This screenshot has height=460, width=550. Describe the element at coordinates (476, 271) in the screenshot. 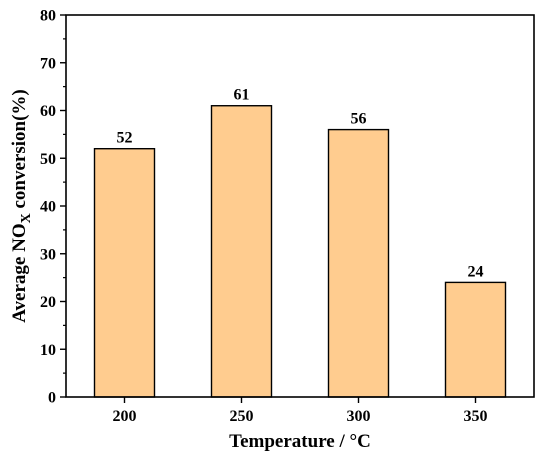

I see `data-label-350: 24` at that location.